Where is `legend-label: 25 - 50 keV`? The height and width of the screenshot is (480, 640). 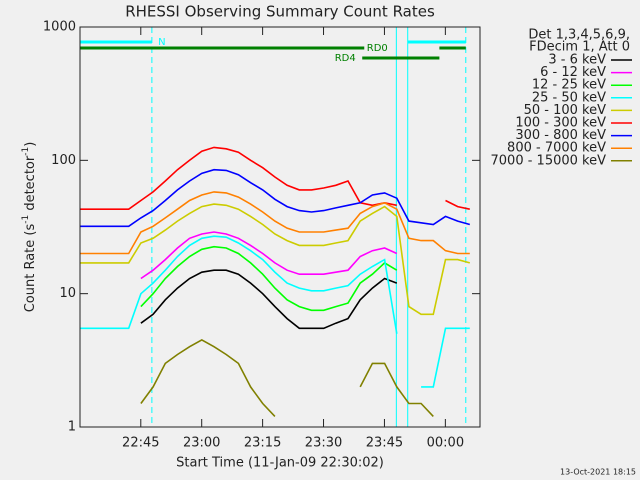 legend-label: 25 - 50 keV is located at coordinates (569, 97).